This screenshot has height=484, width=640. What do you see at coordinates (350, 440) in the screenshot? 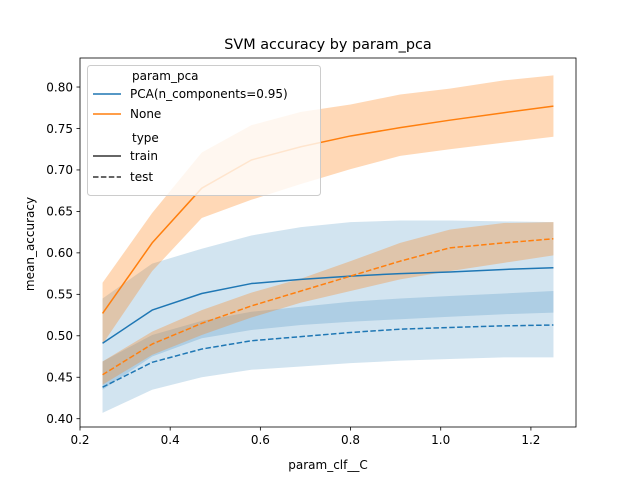
I see `x-tick-label: 0.8` at bounding box center [350, 440].